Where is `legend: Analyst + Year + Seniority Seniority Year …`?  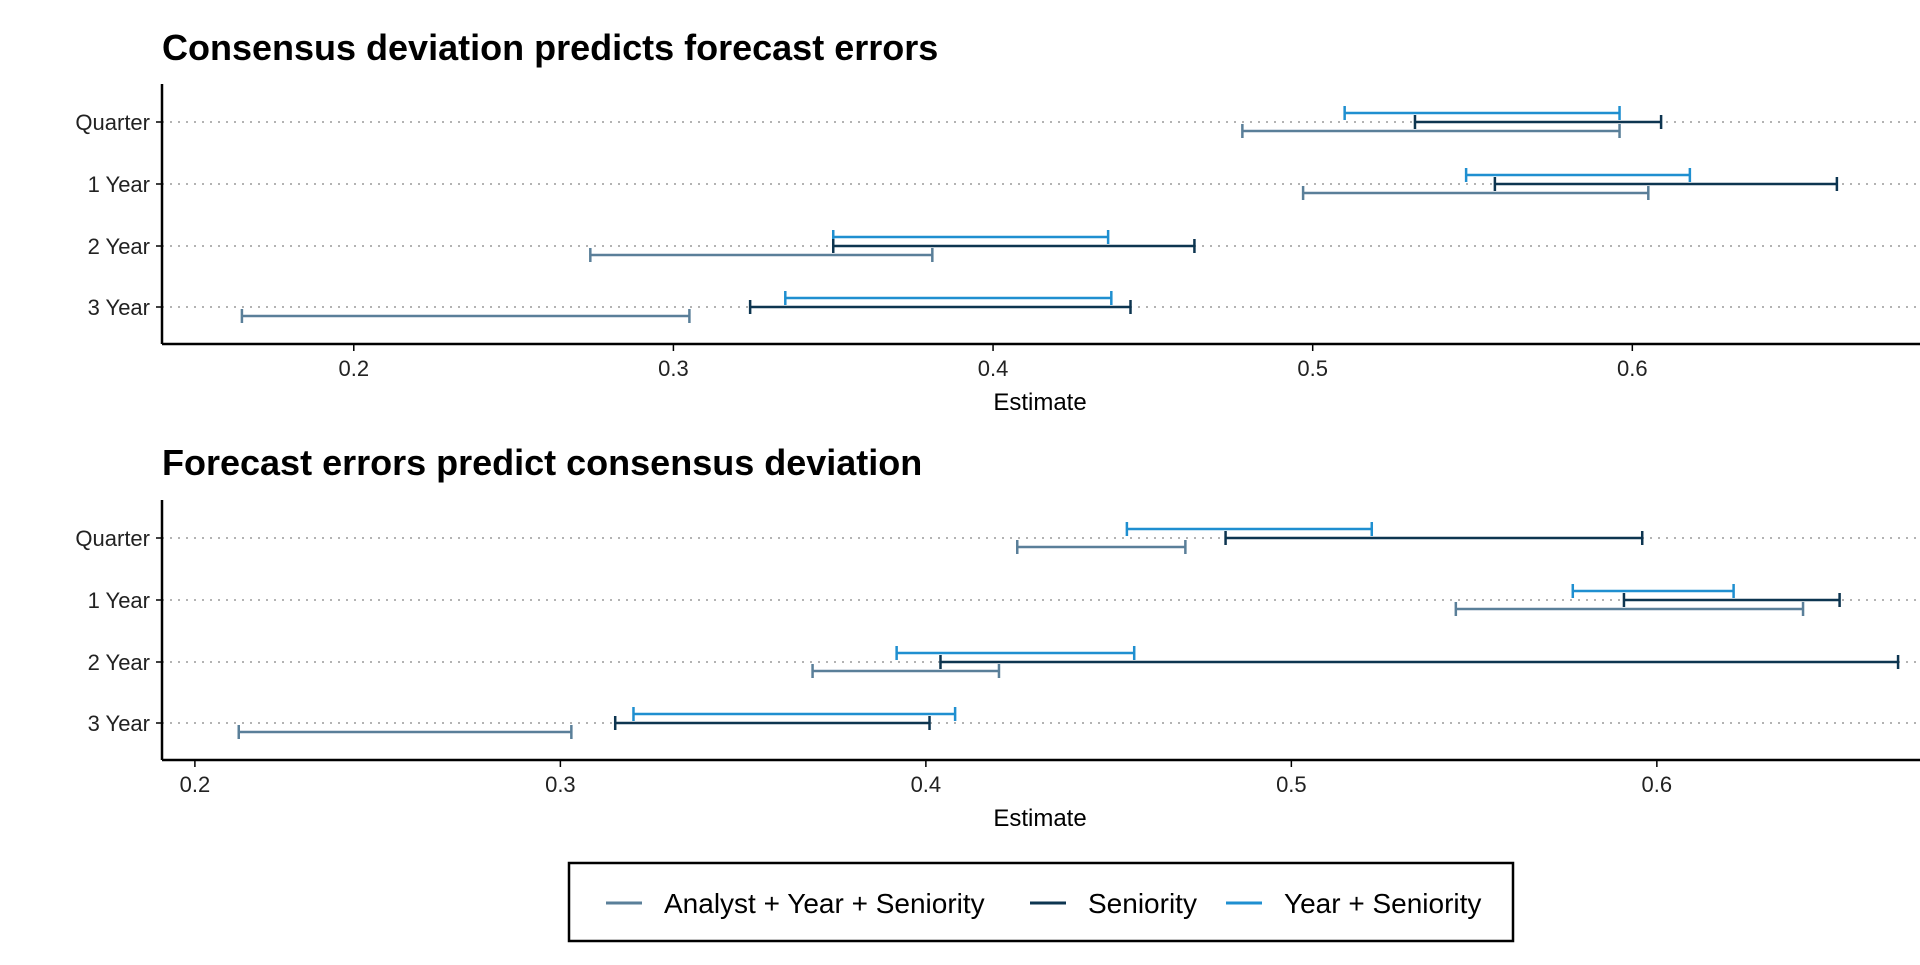
legend: Analyst + Year + Seniority Seniority Year … is located at coordinates (1041, 902).